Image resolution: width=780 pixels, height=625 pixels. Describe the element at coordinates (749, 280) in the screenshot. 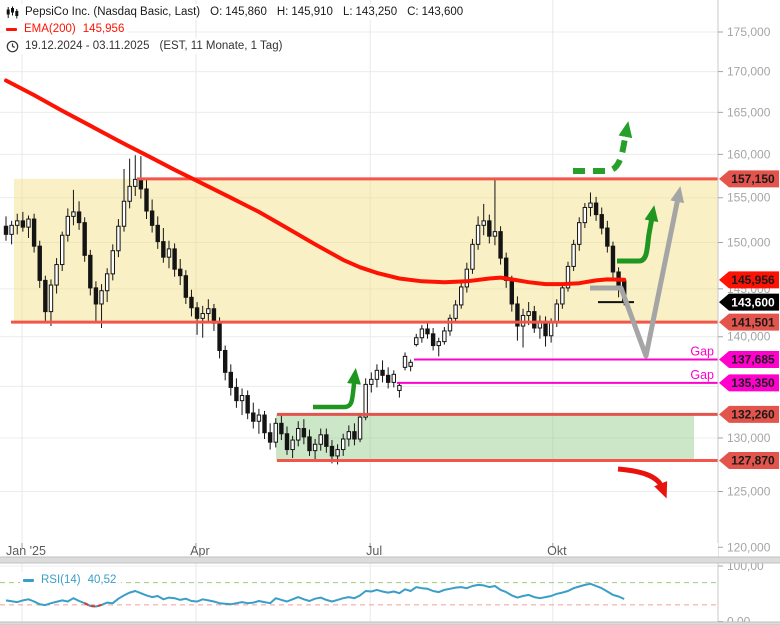

I see `ema-price-tag: 145,956` at that location.